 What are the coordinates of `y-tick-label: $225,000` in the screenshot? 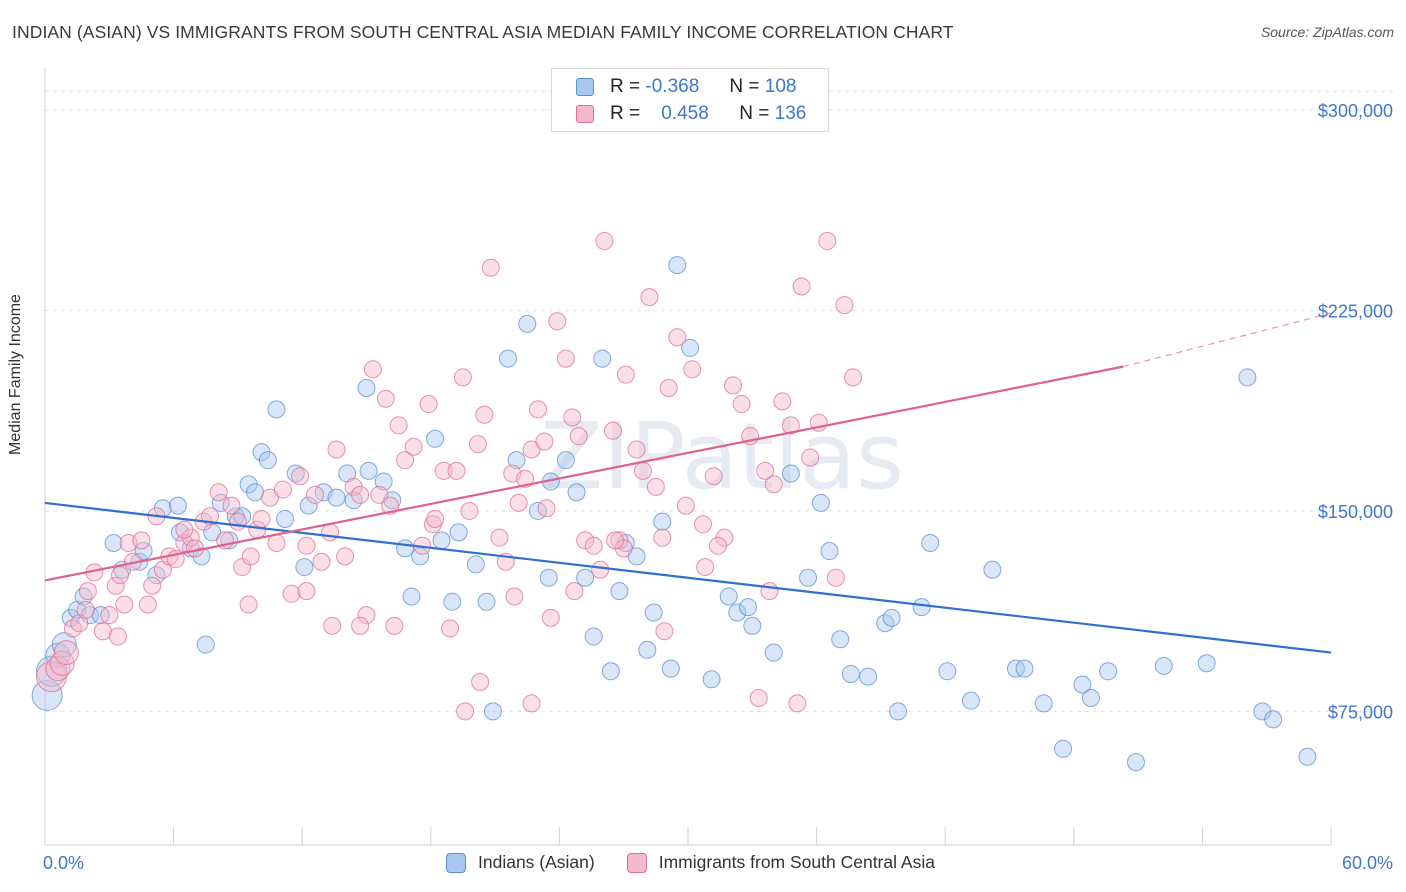 It's located at (1355, 312).